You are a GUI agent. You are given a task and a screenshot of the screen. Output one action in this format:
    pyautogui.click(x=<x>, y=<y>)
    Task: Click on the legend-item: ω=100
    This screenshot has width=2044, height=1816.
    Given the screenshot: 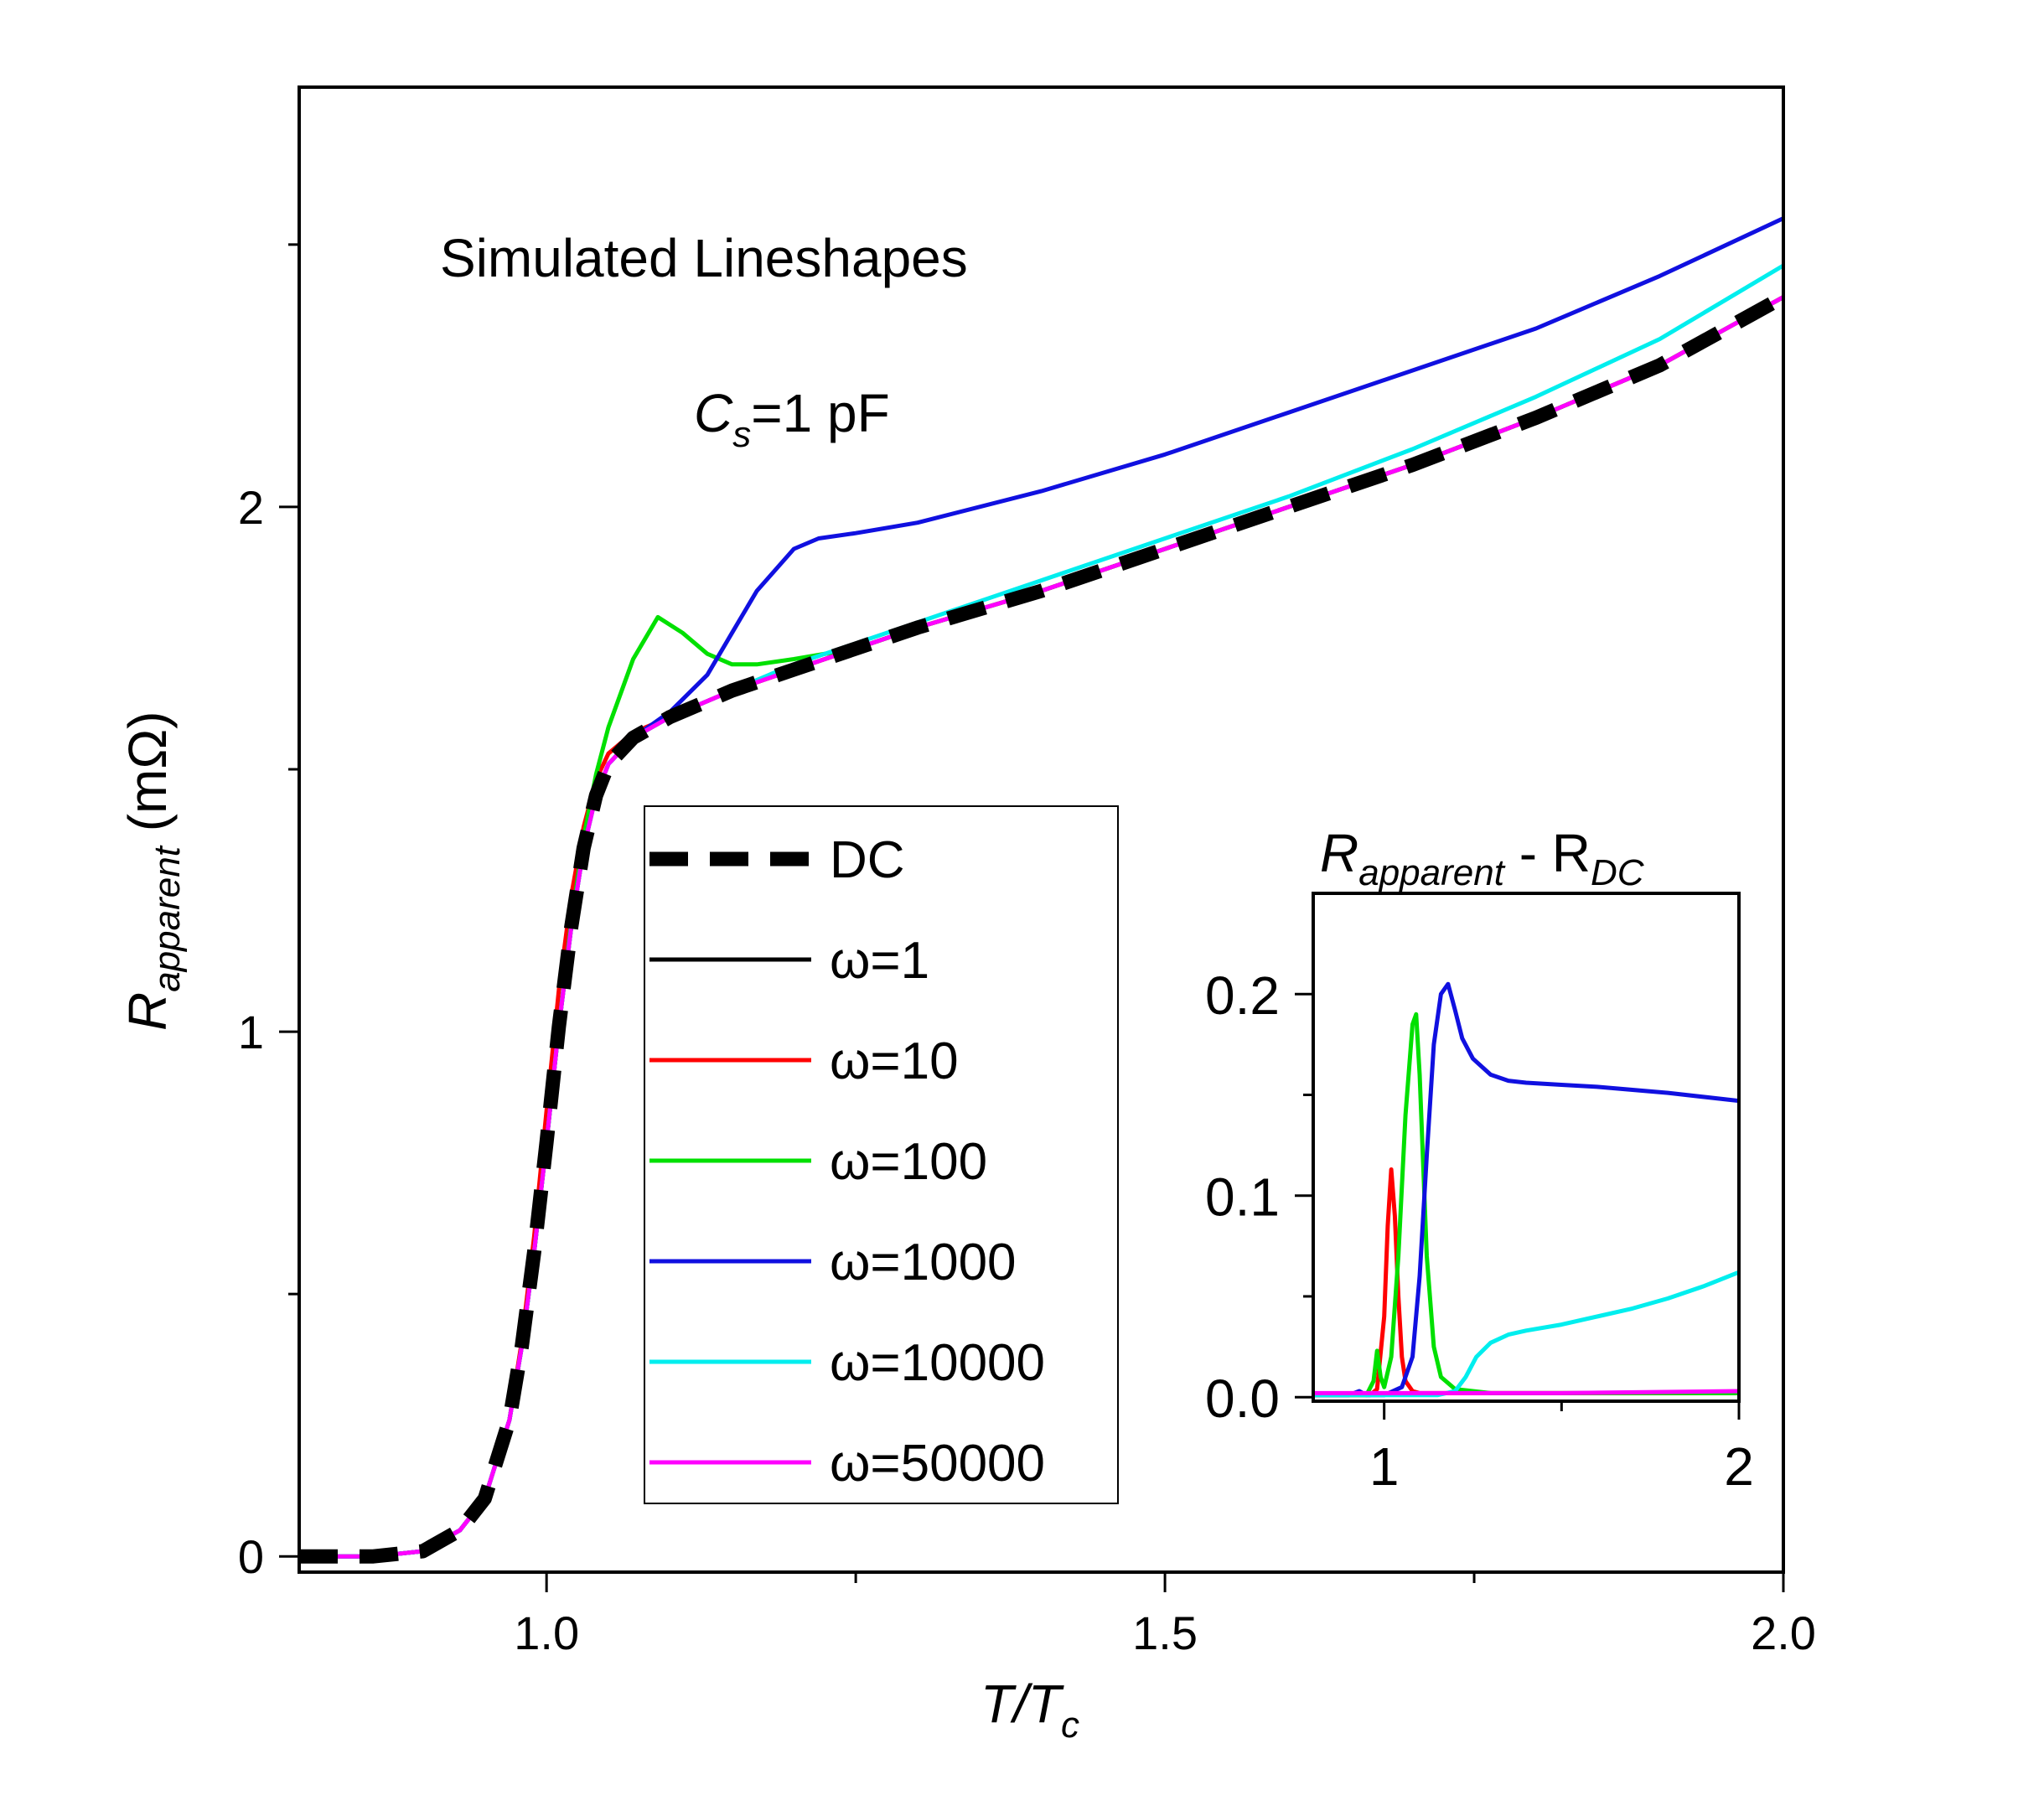 What is the action you would take?
    pyautogui.click(x=818, y=1162)
    